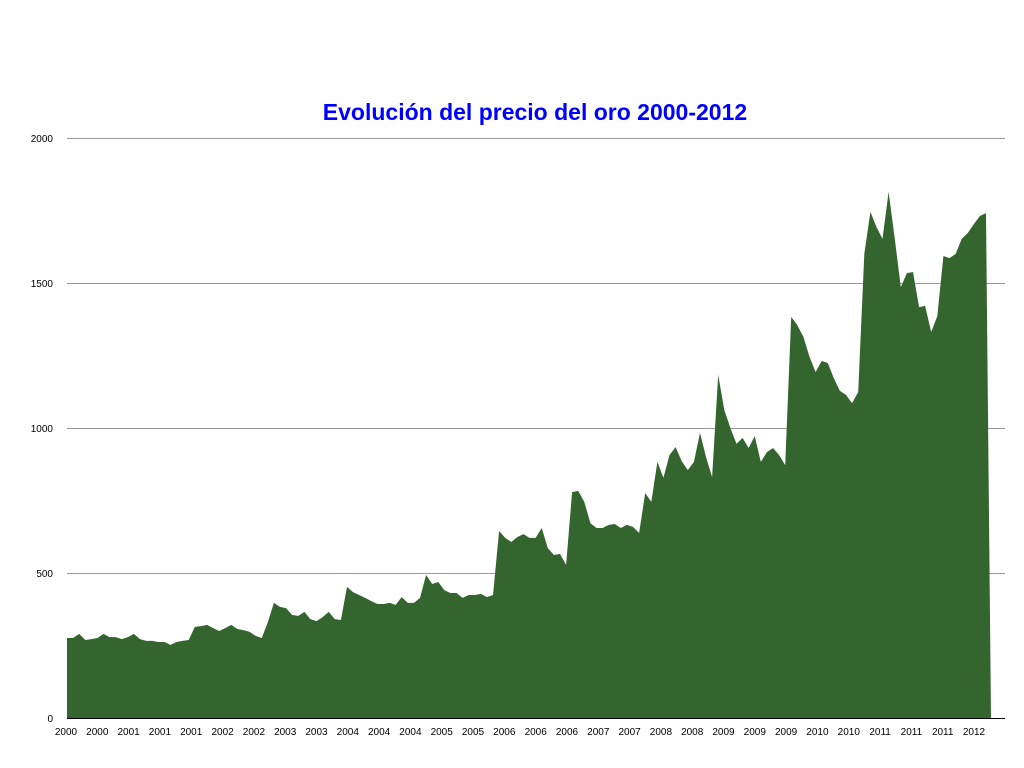 This screenshot has width=1024, height=768. Describe the element at coordinates (535, 112) in the screenshot. I see `chart-title: Evolución del precio del oro 2000-2012` at that location.